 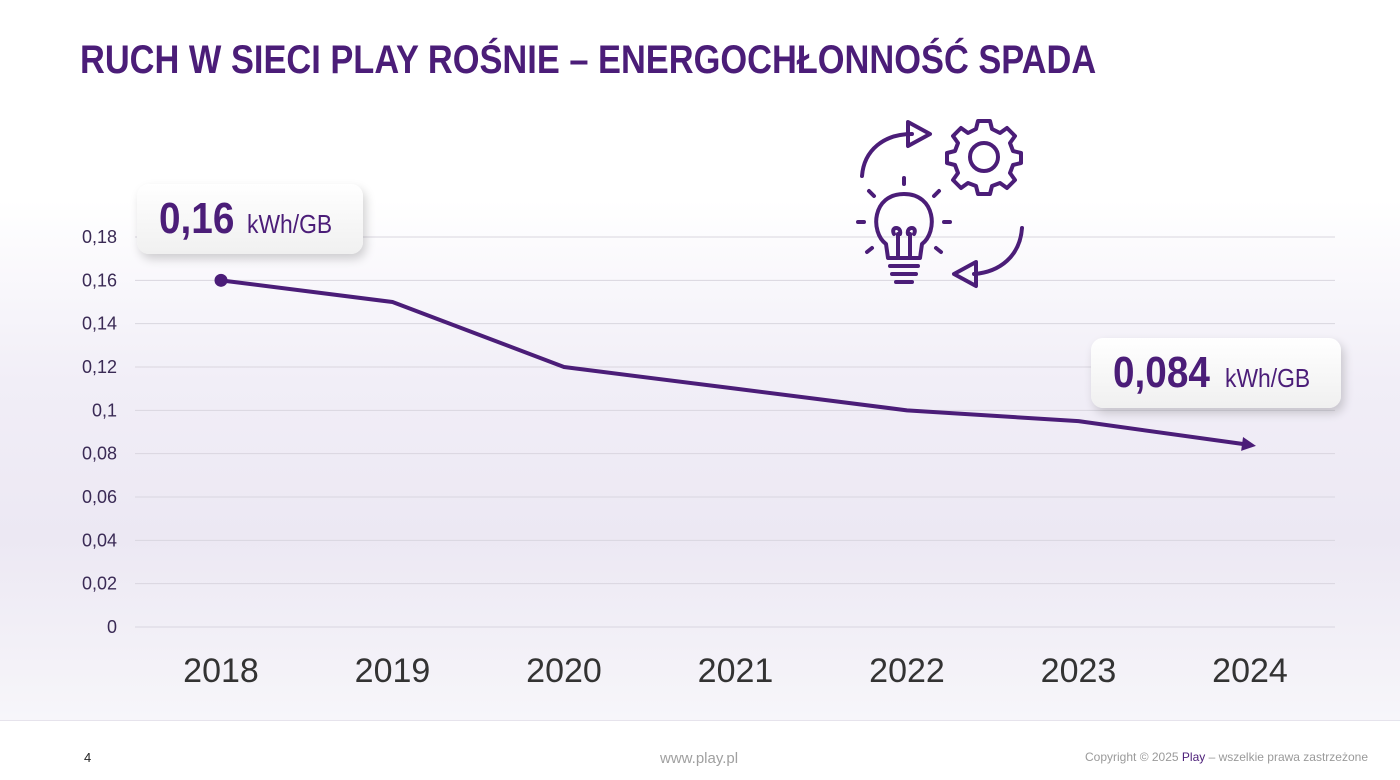 What do you see at coordinates (99, 432) in the screenshot?
I see `y-axis-ticks: 0 0,02 0,04 0,06 0,08 0,1 0,12 0,14 0,16 0,18` at bounding box center [99, 432].